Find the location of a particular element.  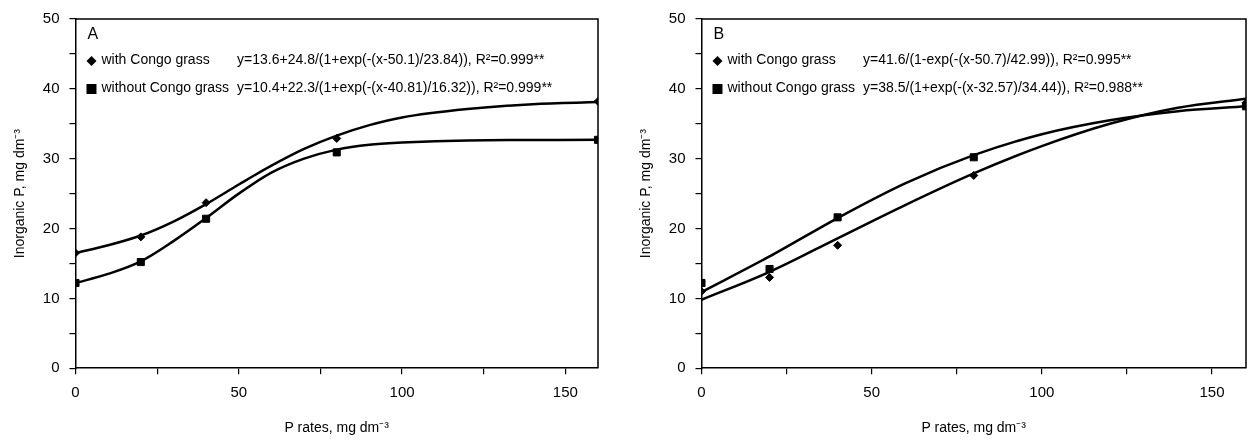

chart-title: A is located at coordinates (93, 34).